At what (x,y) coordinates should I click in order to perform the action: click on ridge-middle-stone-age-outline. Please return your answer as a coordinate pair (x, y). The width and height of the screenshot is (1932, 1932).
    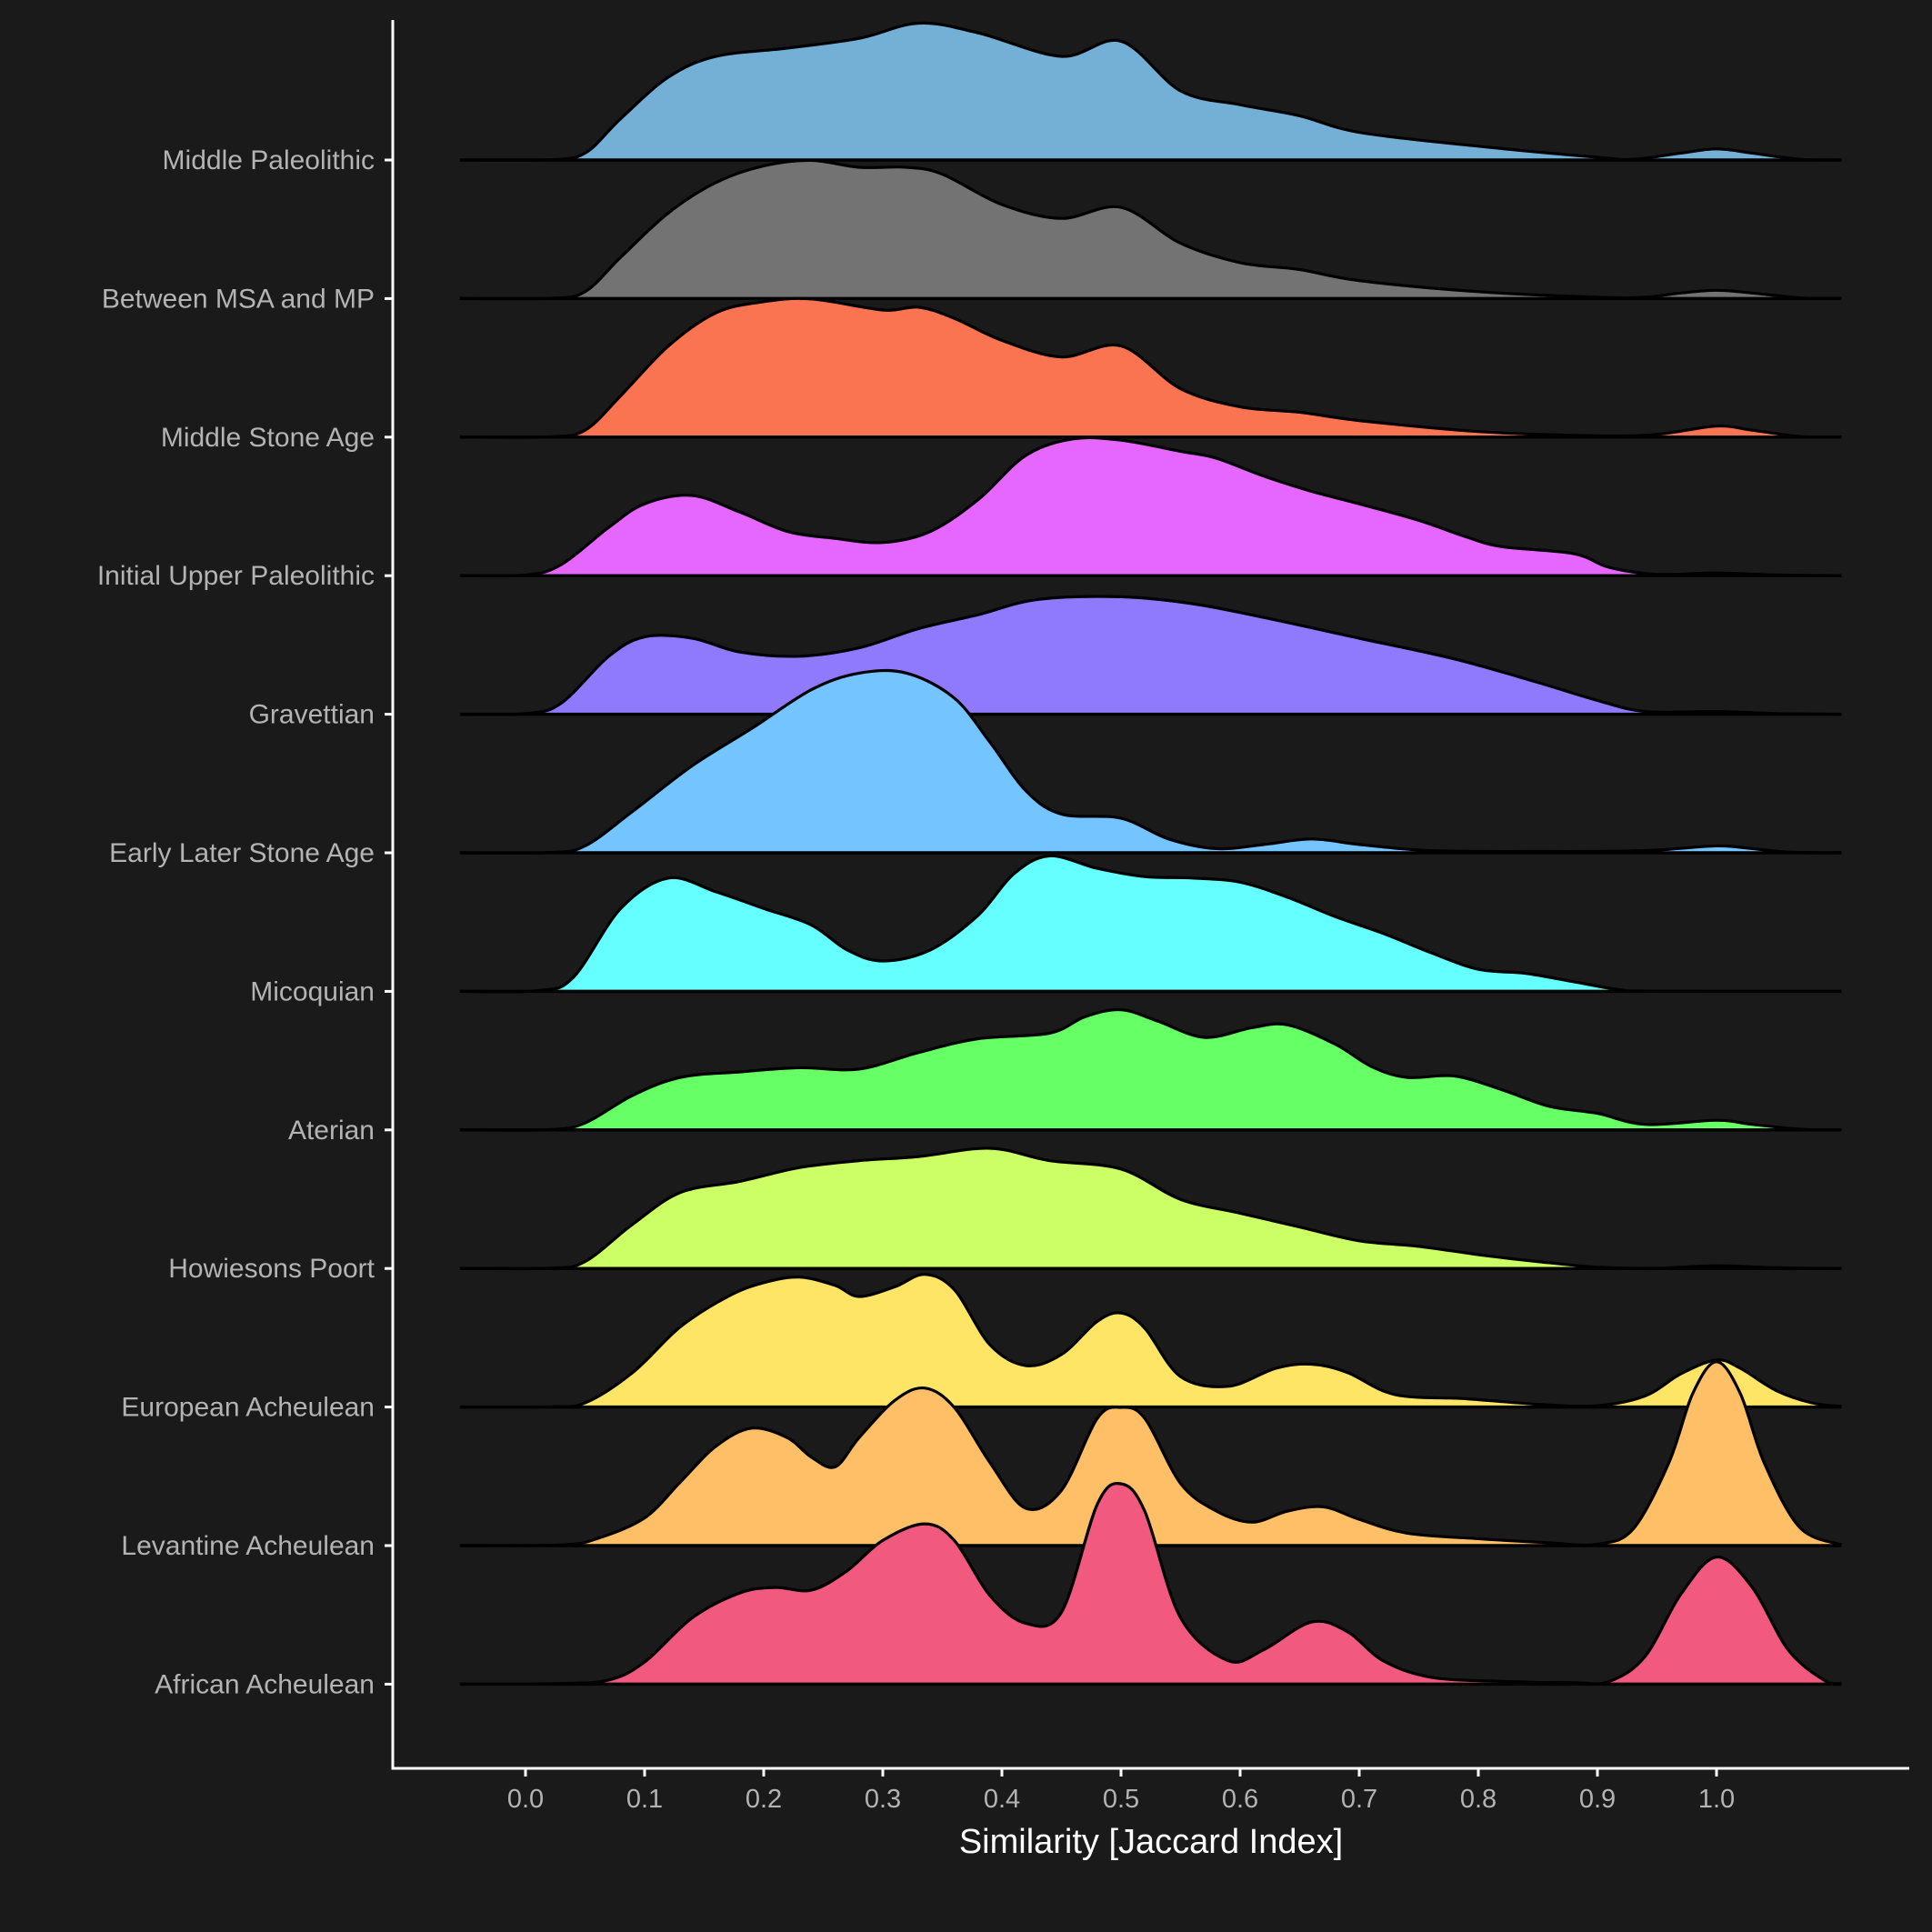
    Looking at the image, I should click on (1150, 367).